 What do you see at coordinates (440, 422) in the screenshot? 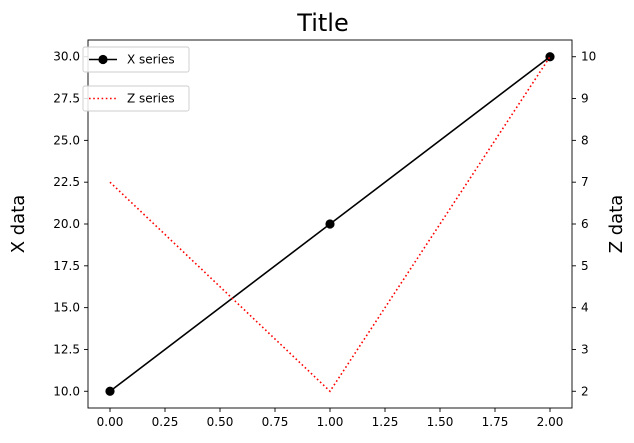
I see `x-tick-label: 1.50` at bounding box center [440, 422].